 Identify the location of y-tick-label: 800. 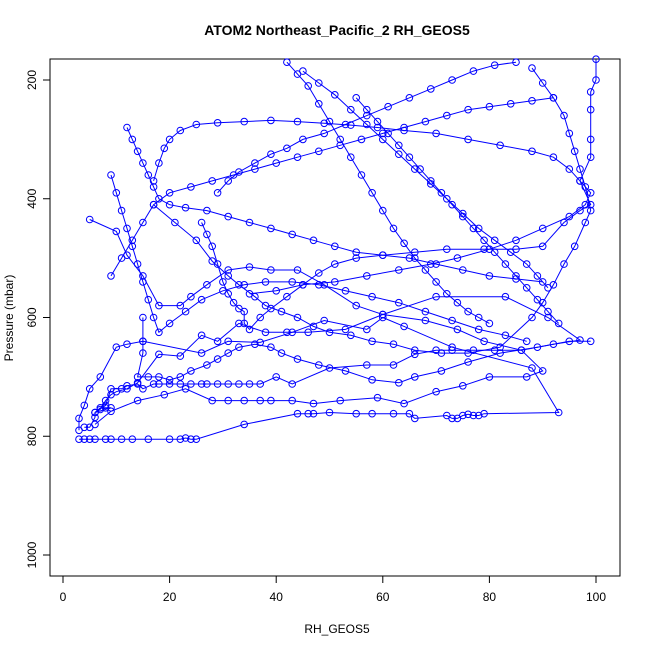
(32, 436).